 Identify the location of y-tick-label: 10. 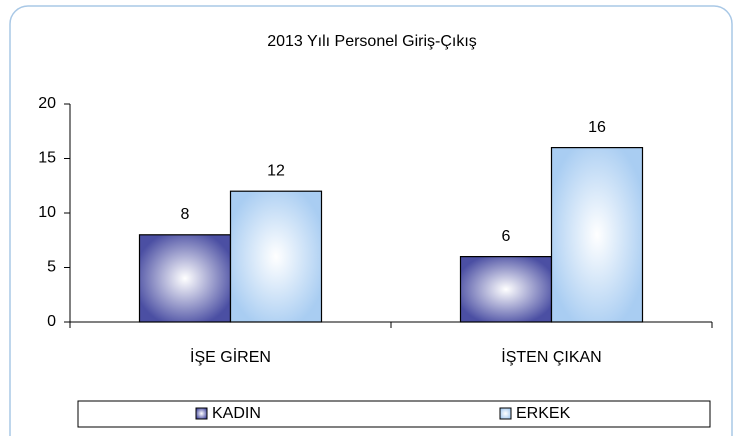
(47, 212).